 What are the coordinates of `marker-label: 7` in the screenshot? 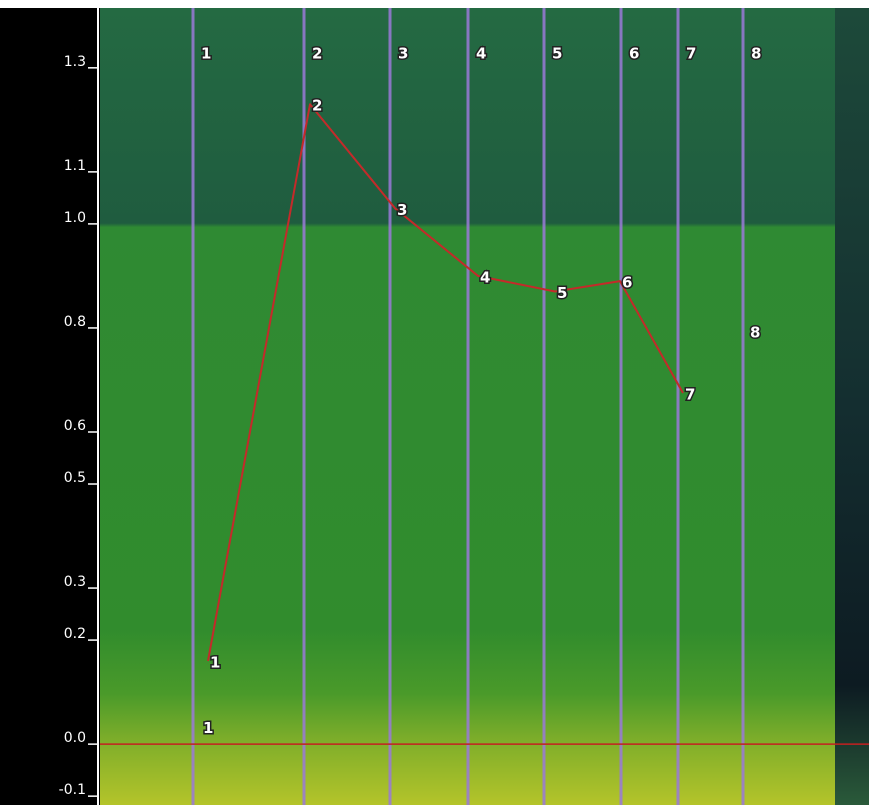 It's located at (691, 54).